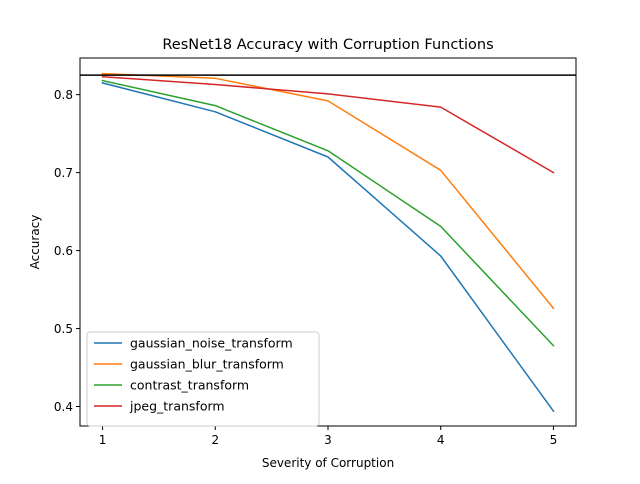  Describe the element at coordinates (189, 385) in the screenshot. I see `legend-label-contrast_transform: contrast_transform` at that location.